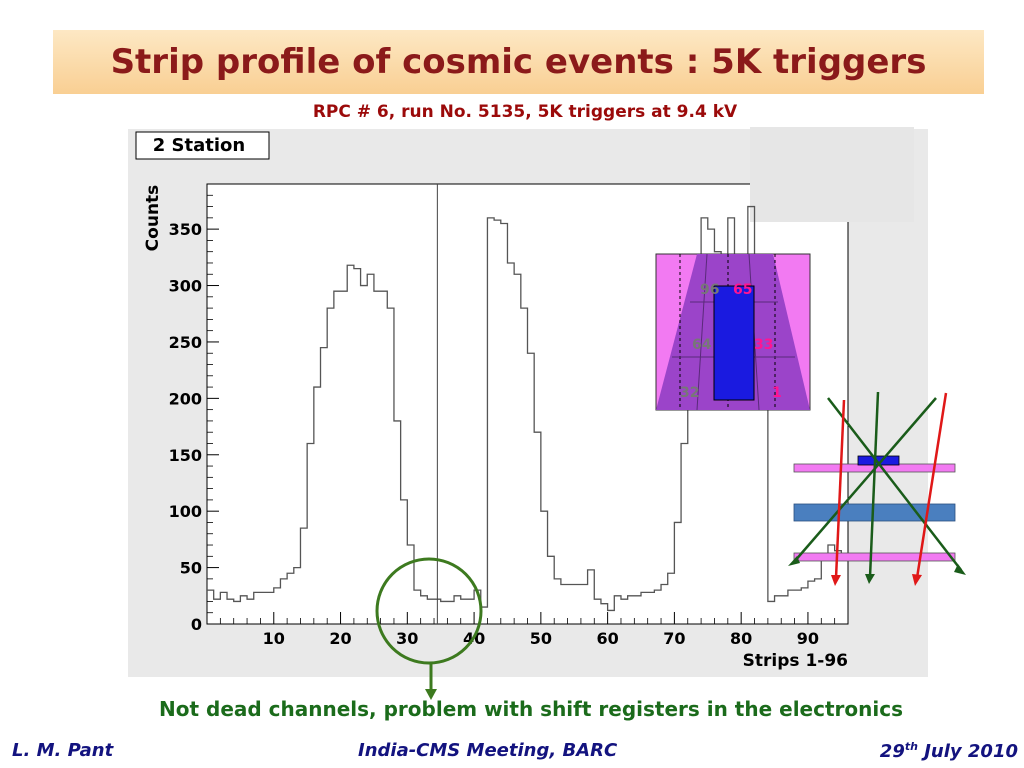 This screenshot has width=1024, height=768. I want to click on highlight-circle, so click(429, 611).